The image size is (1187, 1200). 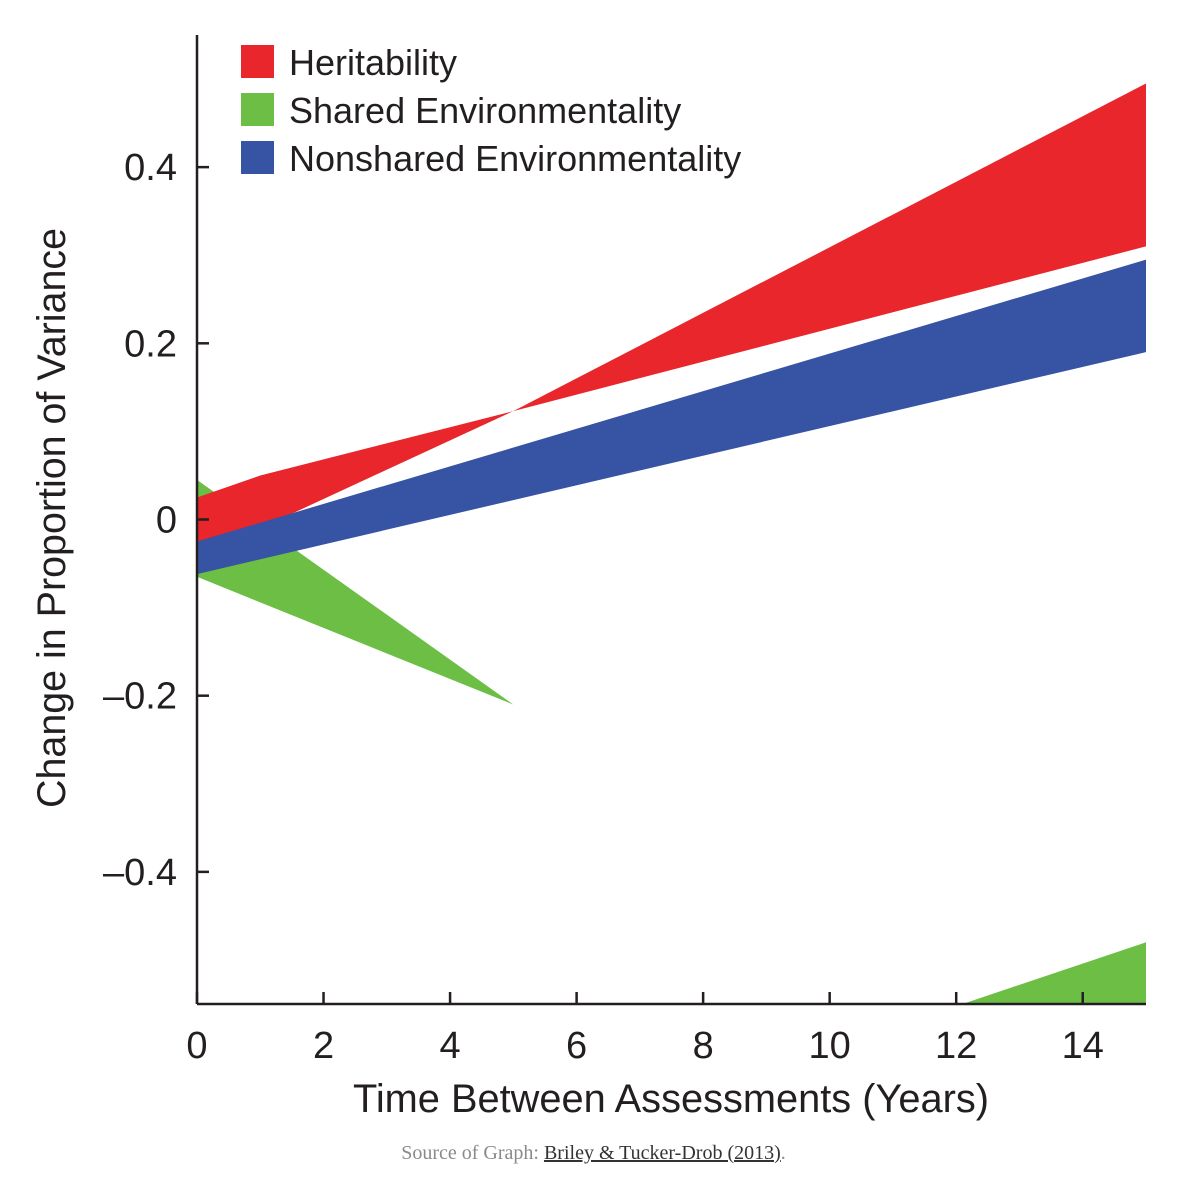 What do you see at coordinates (830, 1046) in the screenshot?
I see `x-tick-label-10: 10` at bounding box center [830, 1046].